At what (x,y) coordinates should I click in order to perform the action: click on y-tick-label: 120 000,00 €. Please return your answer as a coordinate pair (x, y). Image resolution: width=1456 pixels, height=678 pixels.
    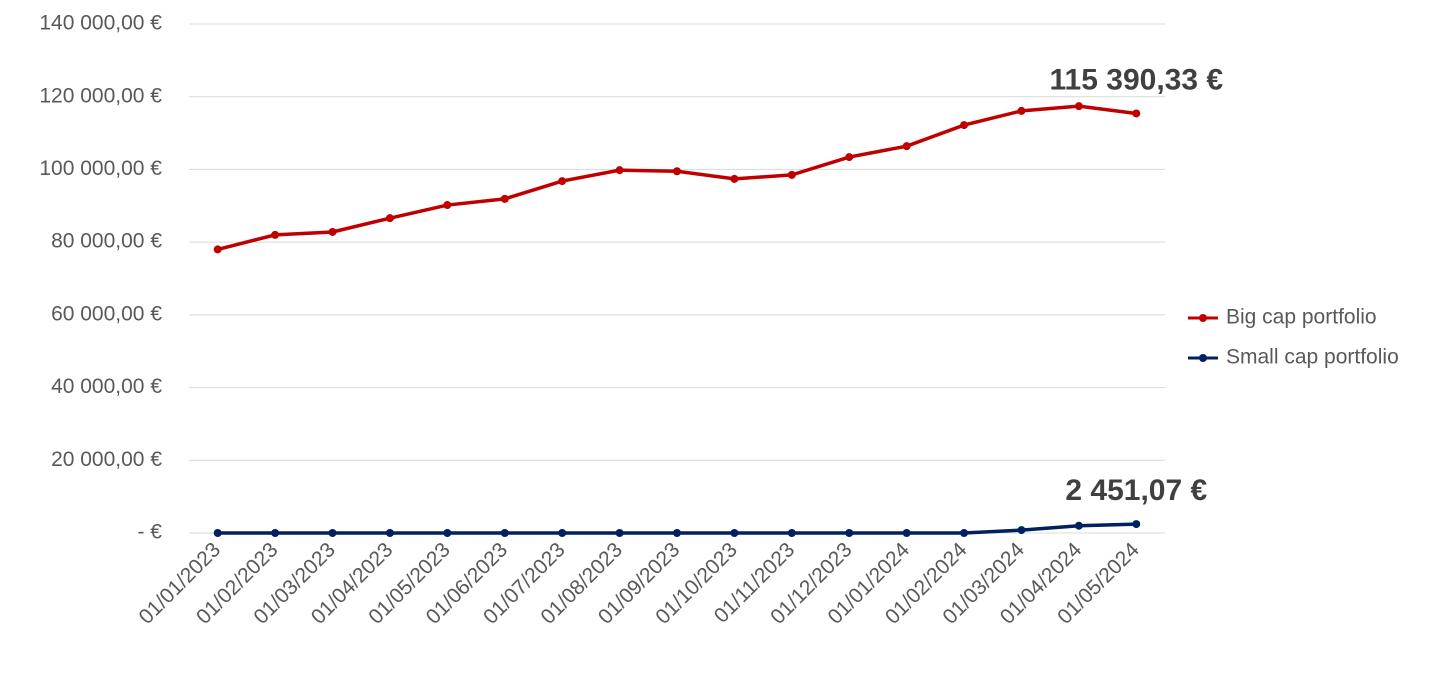
    Looking at the image, I should click on (100, 95).